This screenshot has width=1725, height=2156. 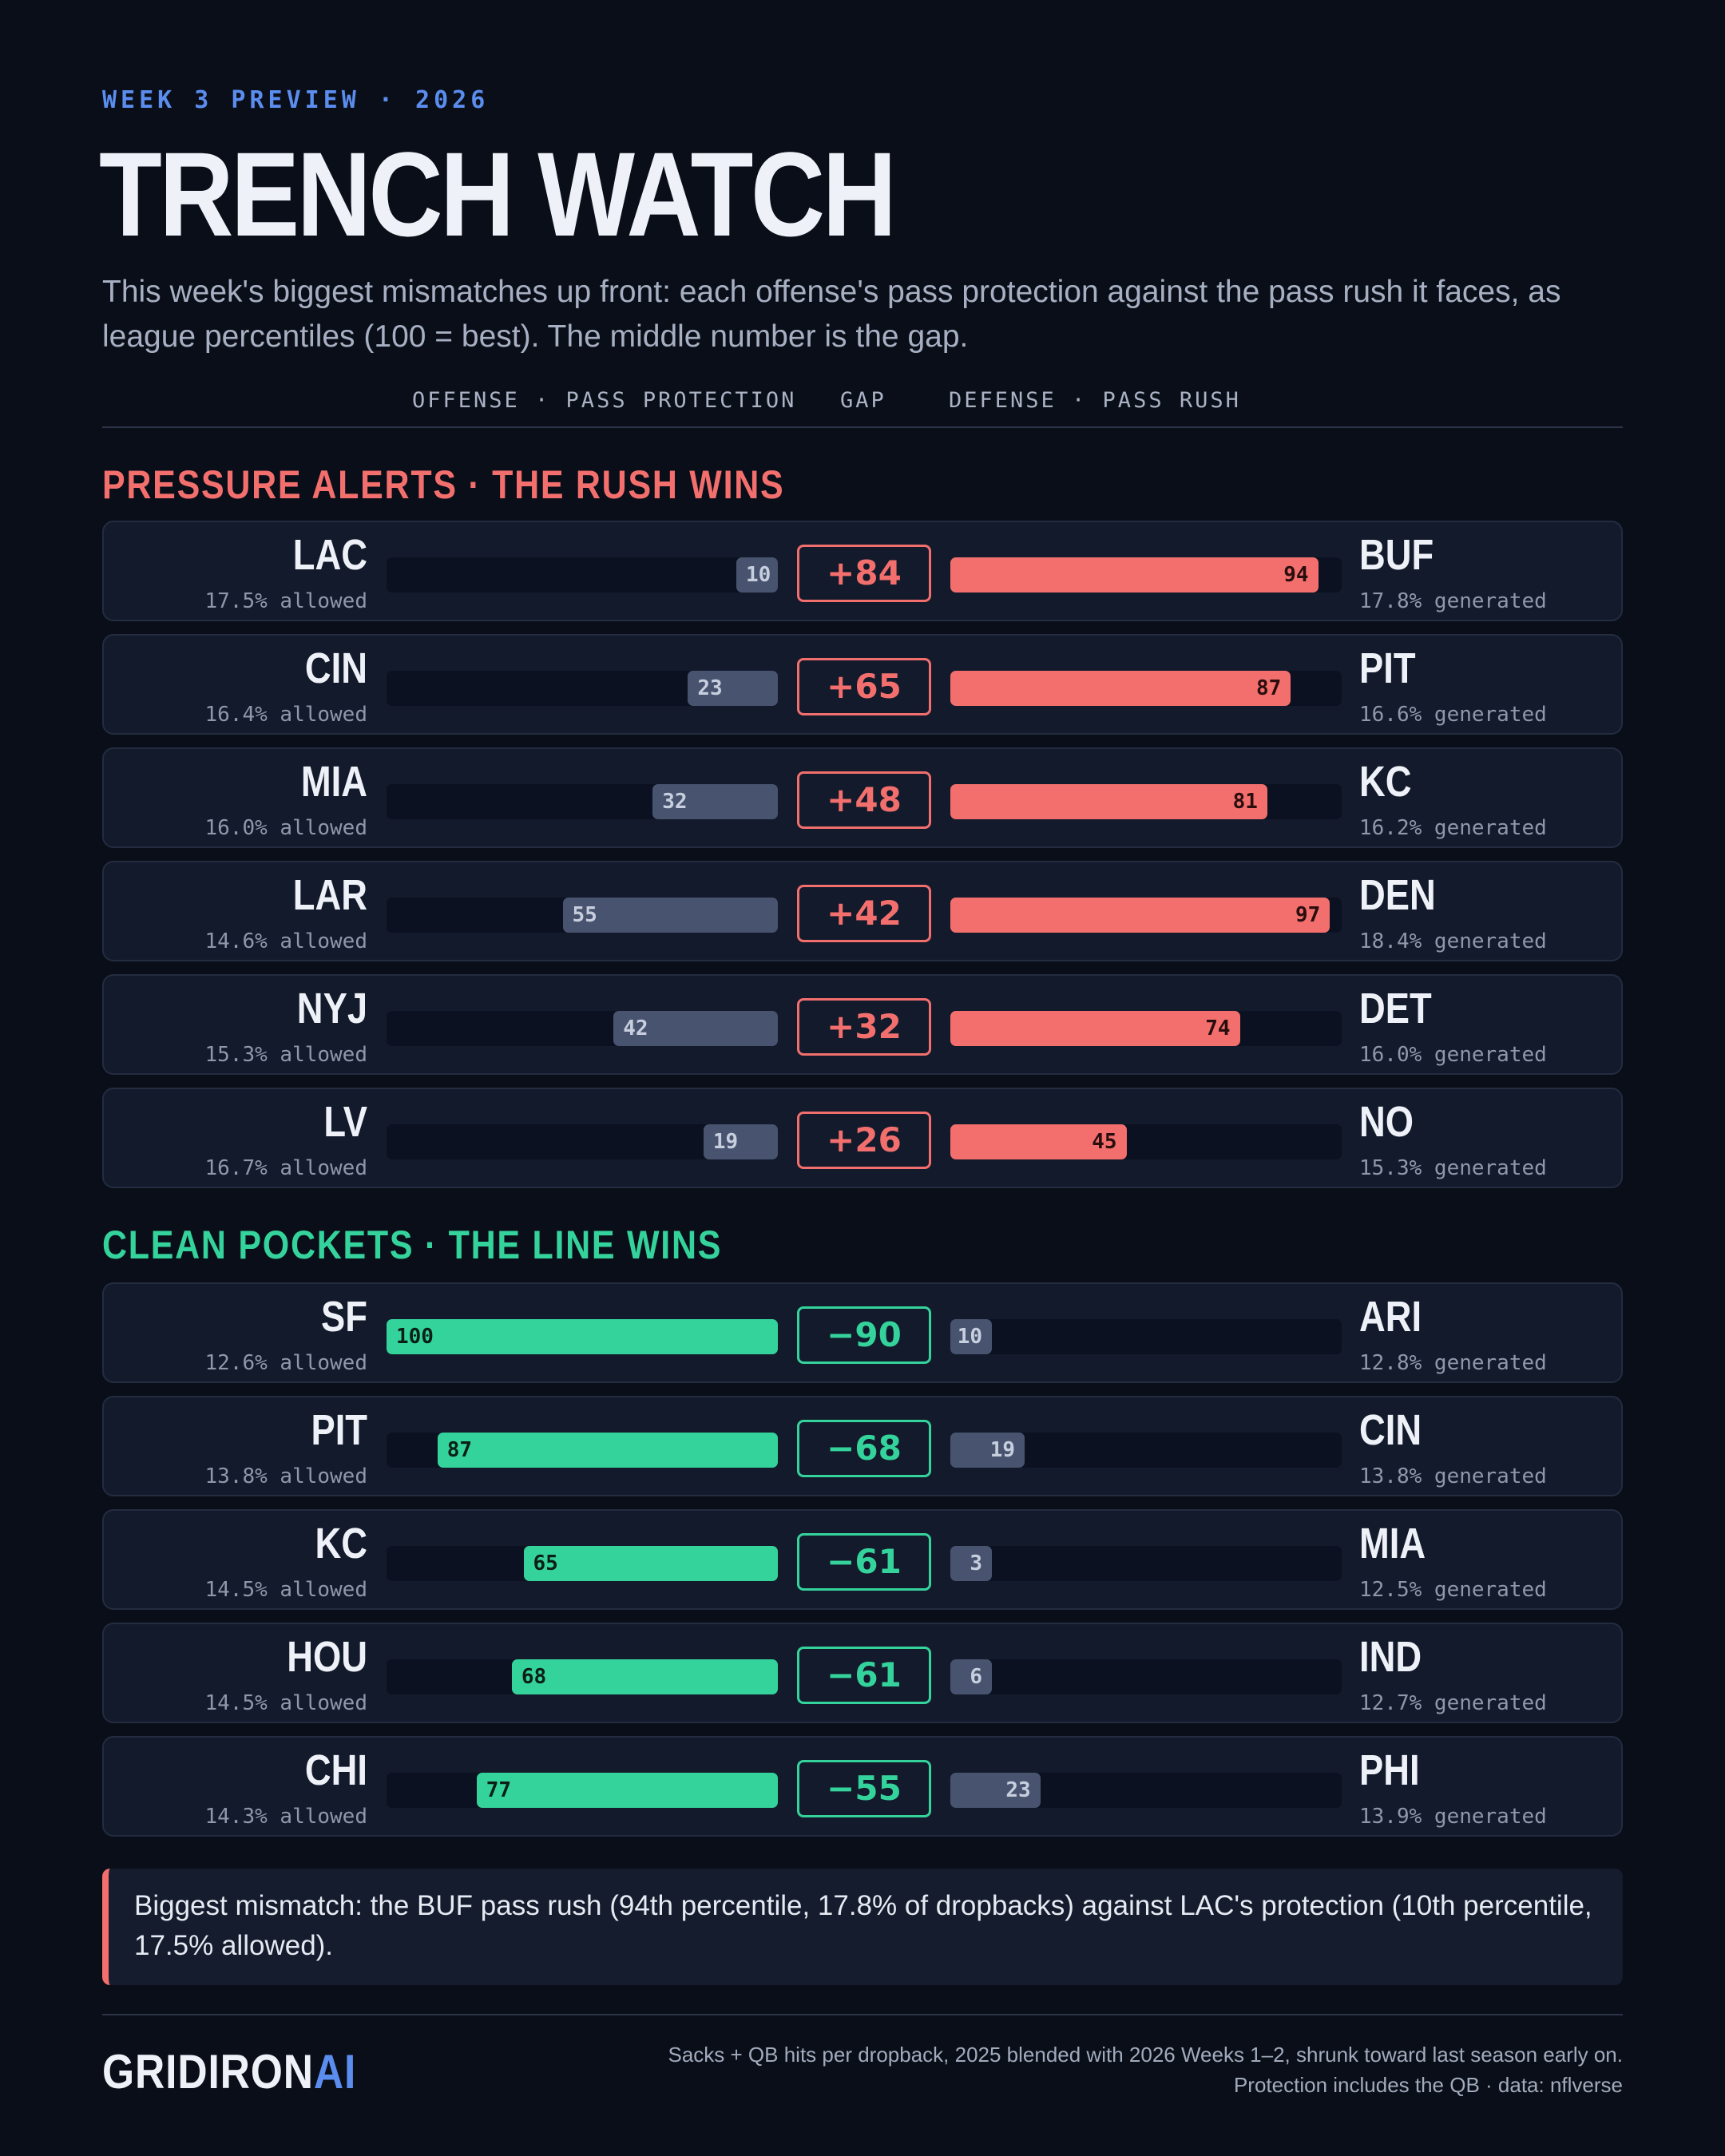 What do you see at coordinates (1269, 688) in the screenshot?
I see `defense-percentile-label: 87` at bounding box center [1269, 688].